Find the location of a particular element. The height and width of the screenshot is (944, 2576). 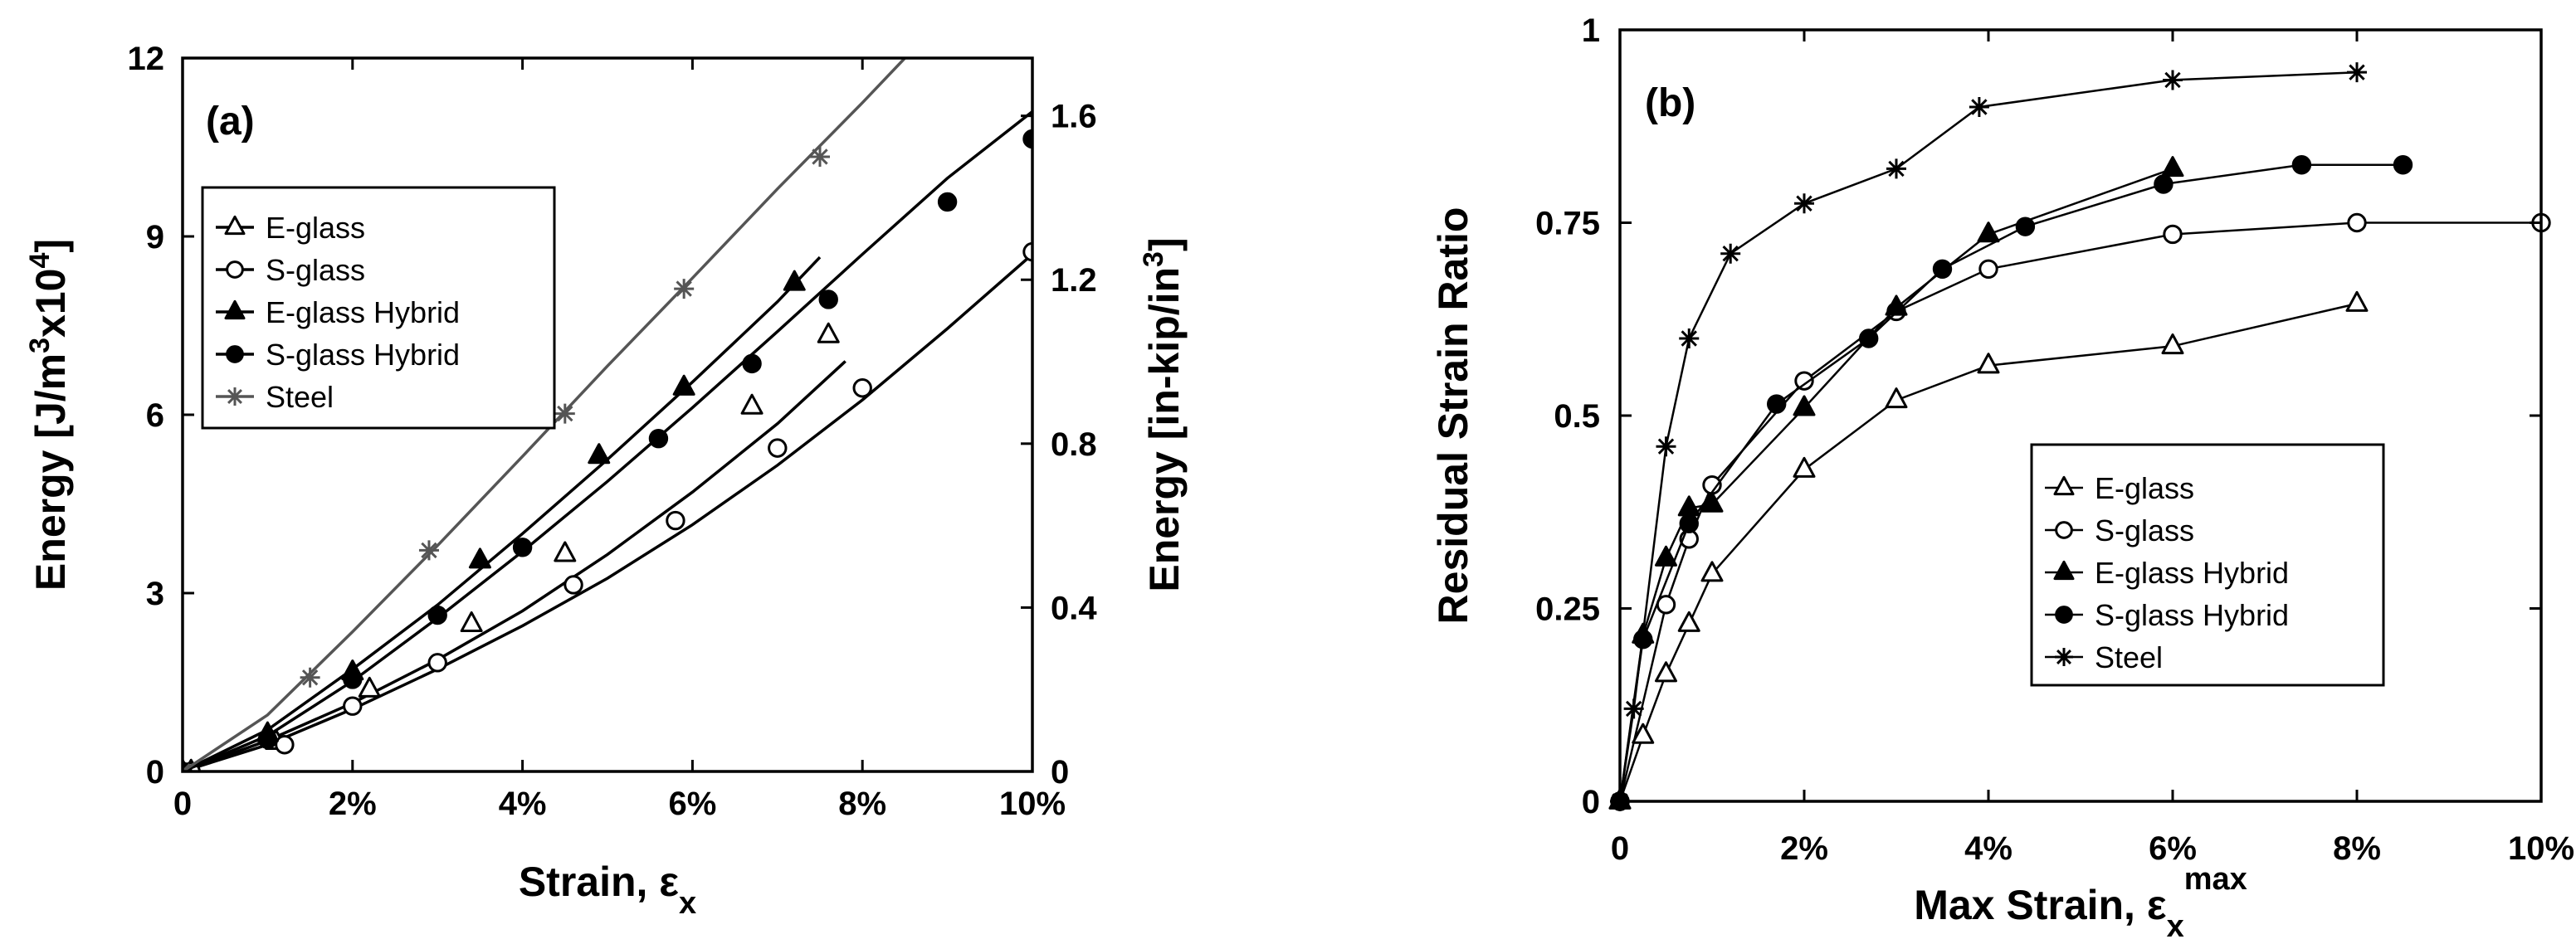

y2-tick-label-a: 1.6 is located at coordinates (1074, 117).